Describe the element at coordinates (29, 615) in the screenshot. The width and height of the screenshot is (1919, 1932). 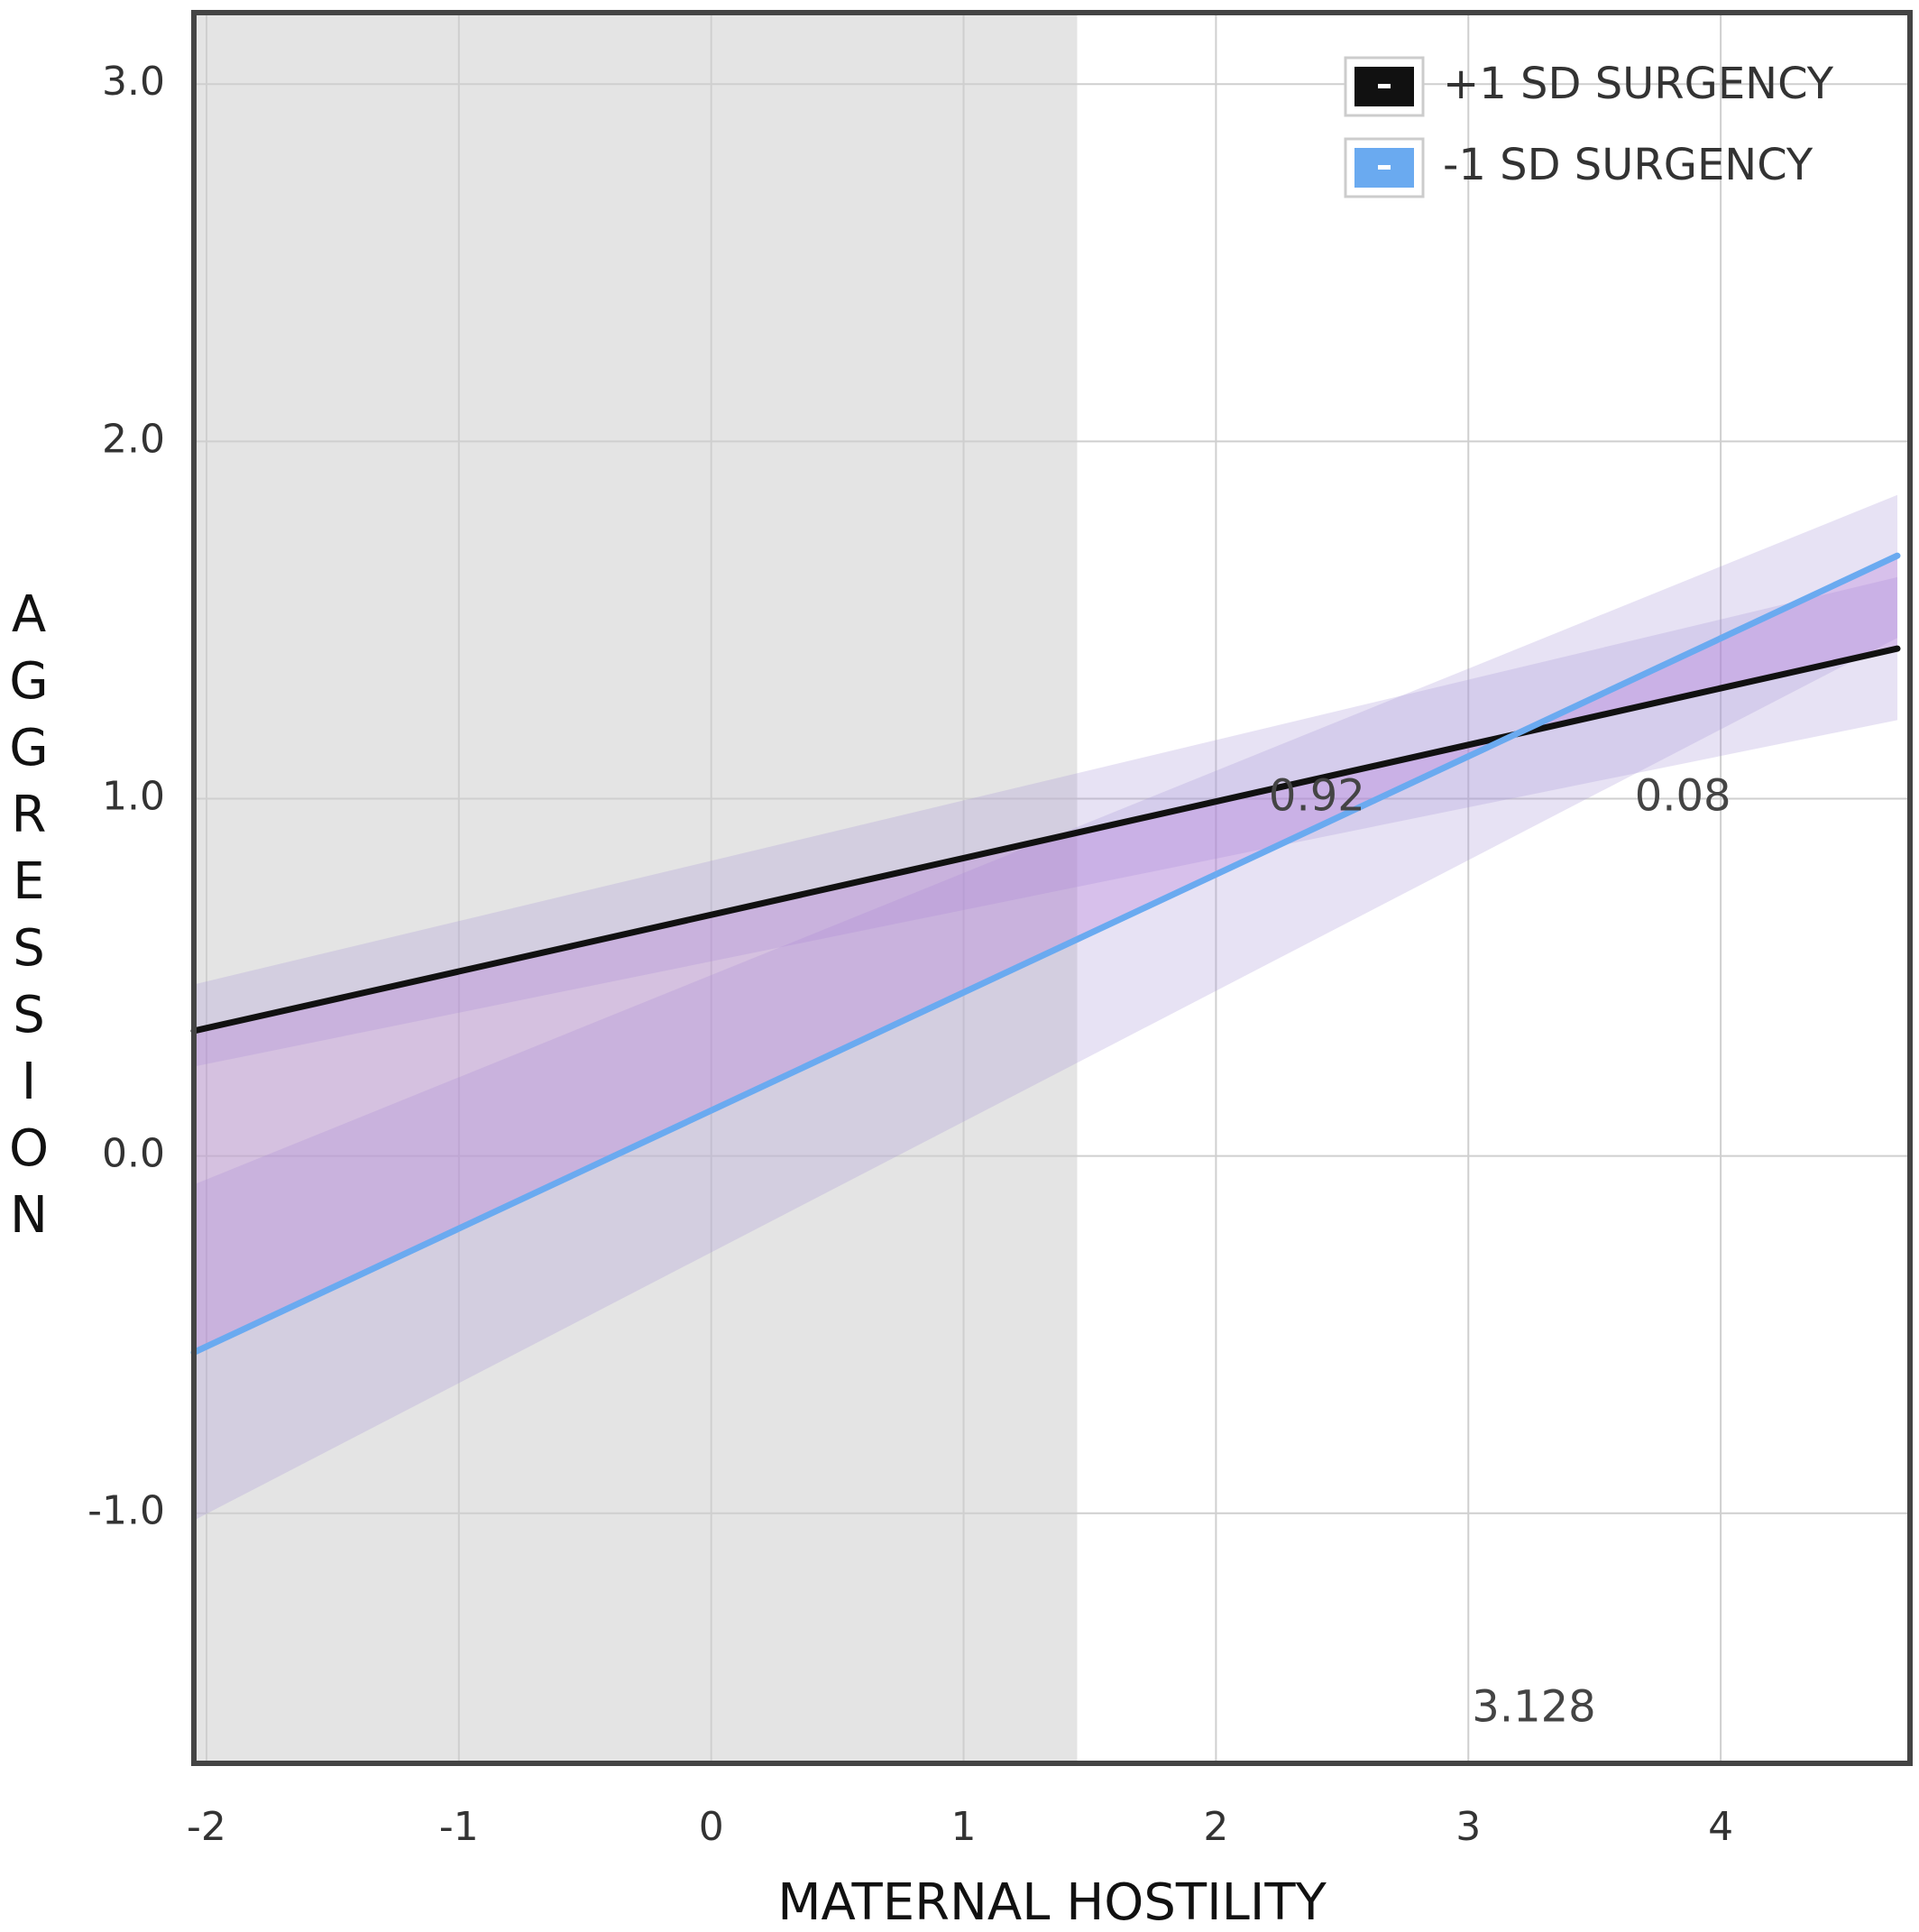
I see `y-axis-title-letter: A` at that location.